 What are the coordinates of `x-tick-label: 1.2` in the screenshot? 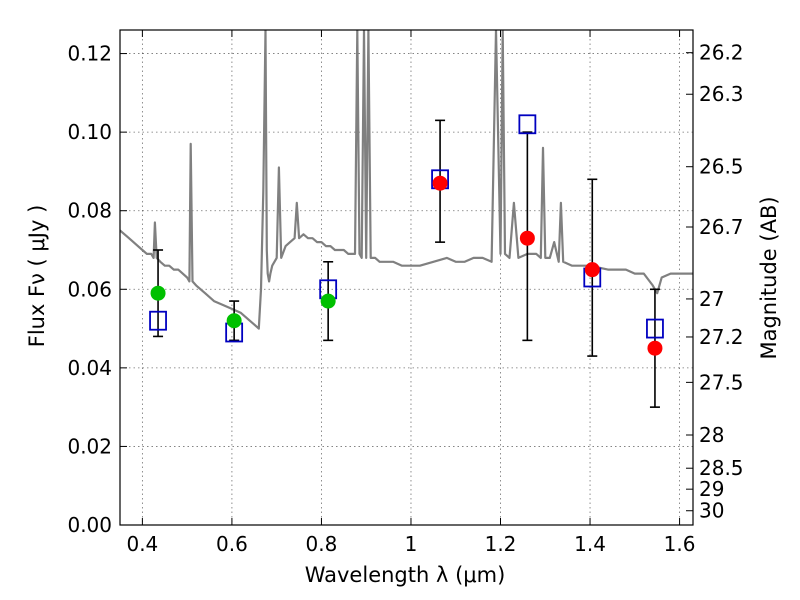 It's located at (501, 544).